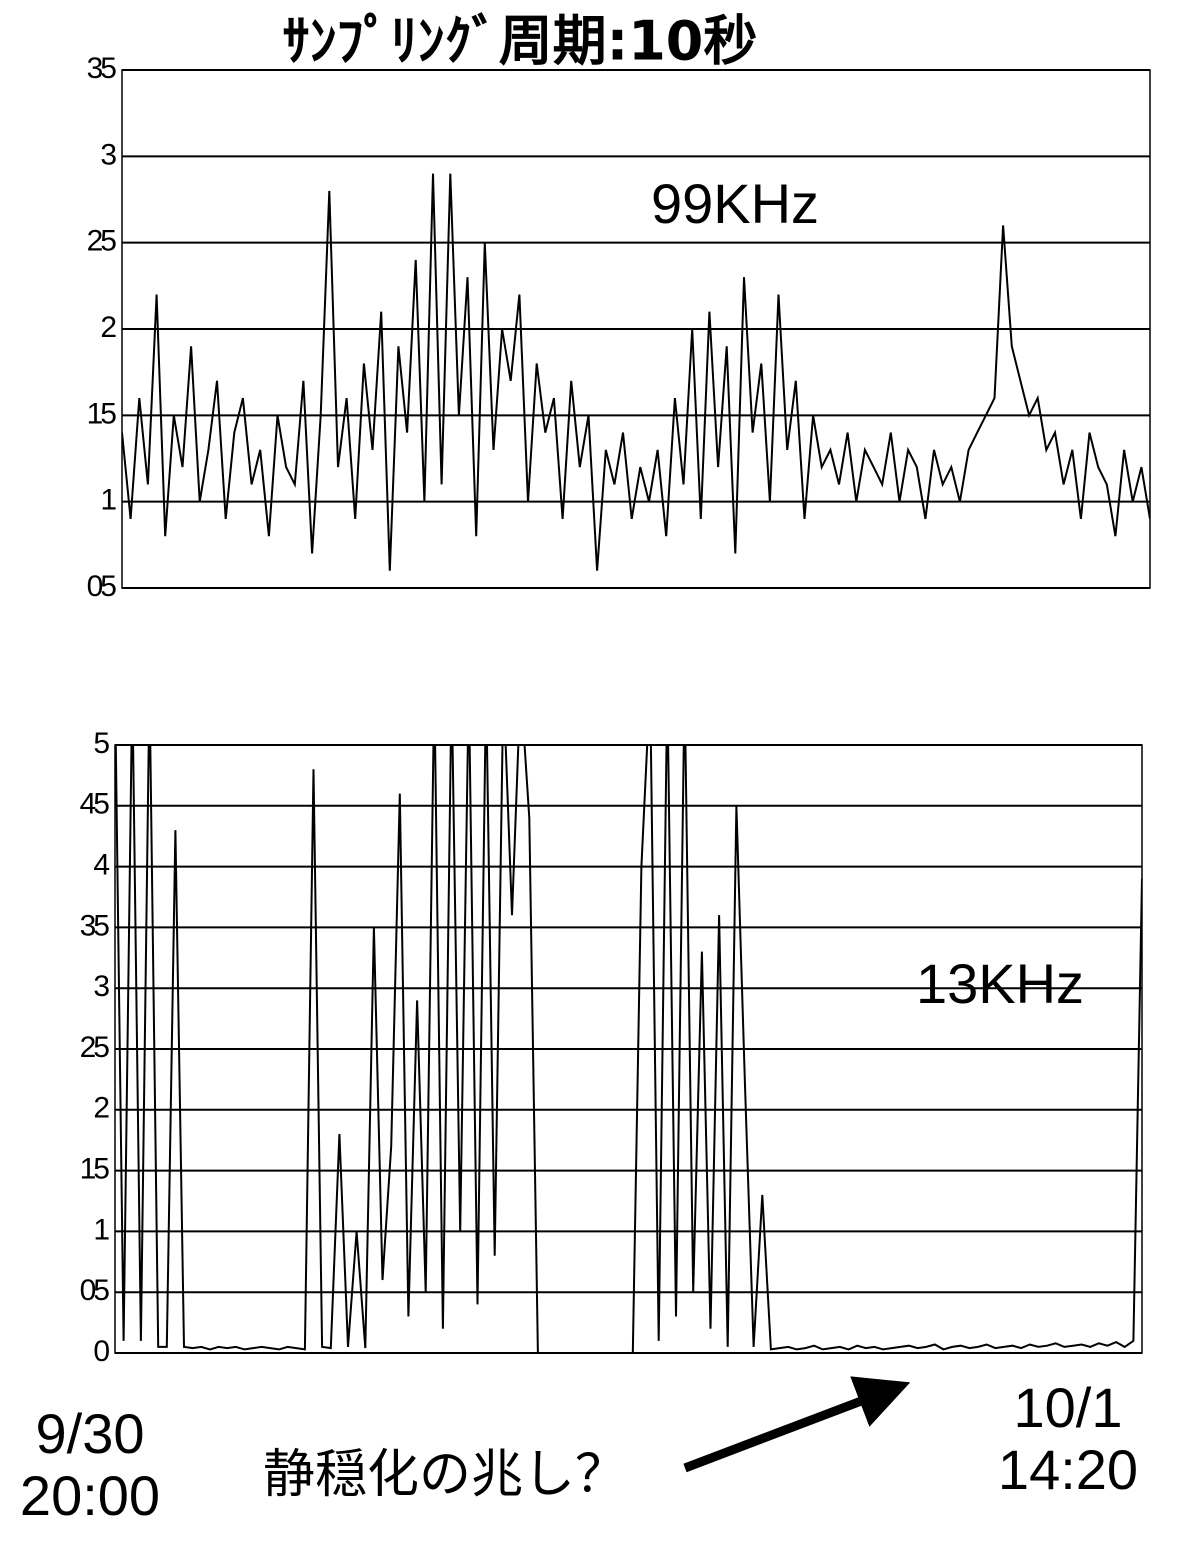 Image resolution: width=1192 pixels, height=1557 pixels. What do you see at coordinates (101, 1351) in the screenshot?
I see `y-tick-label: 0` at bounding box center [101, 1351].